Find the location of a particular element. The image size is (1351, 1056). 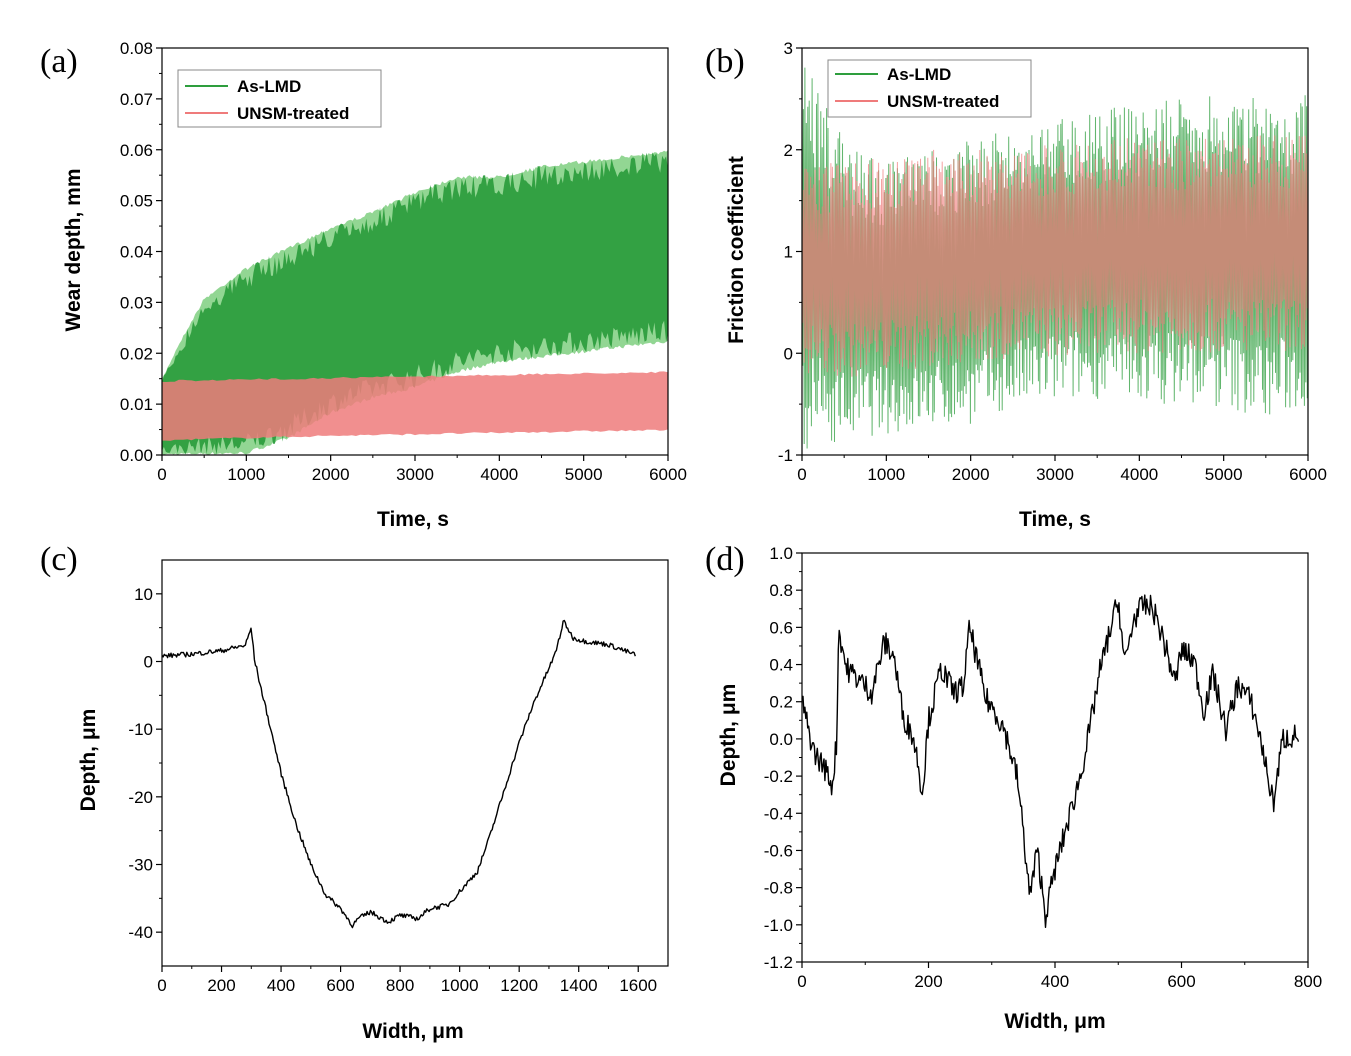

panel-d-frame is located at coordinates (1055, 757).